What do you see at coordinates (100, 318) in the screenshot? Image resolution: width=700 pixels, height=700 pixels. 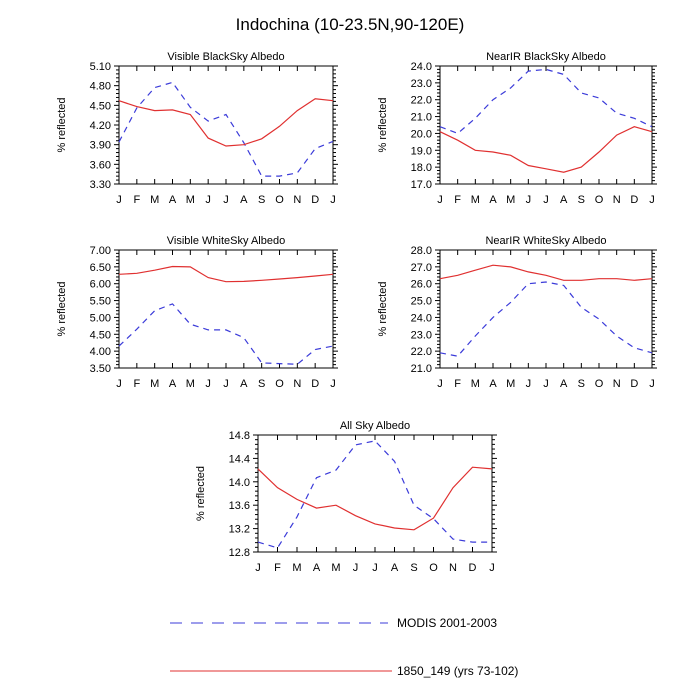 I see `y-tick-label: 5.00` at bounding box center [100, 318].